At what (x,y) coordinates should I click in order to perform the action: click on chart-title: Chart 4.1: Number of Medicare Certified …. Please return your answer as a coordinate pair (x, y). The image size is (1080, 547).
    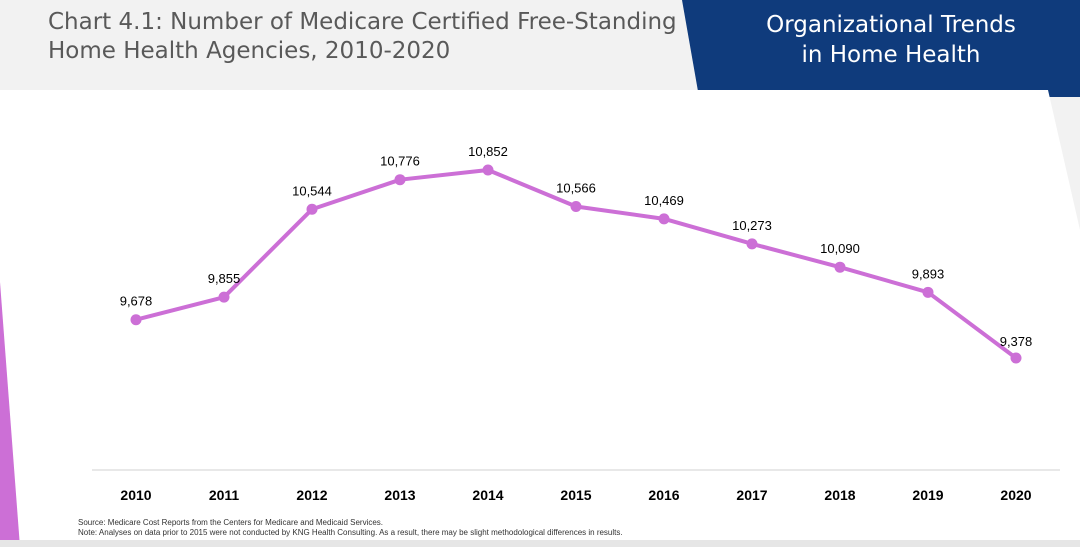
    Looking at the image, I should click on (362, 37).